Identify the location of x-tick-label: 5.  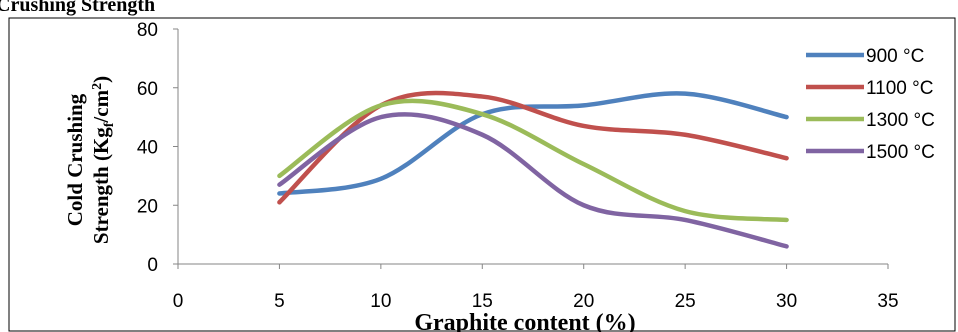
(279, 301).